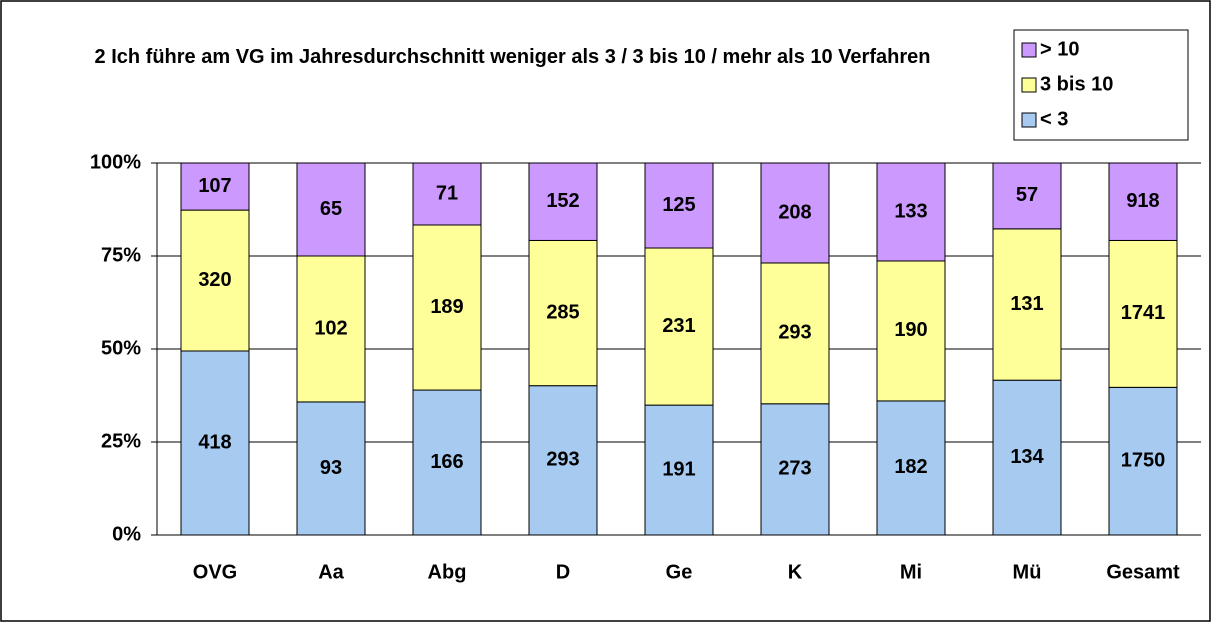 The height and width of the screenshot is (623, 1212). I want to click on x-tick-label: Mü, so click(1027, 572).